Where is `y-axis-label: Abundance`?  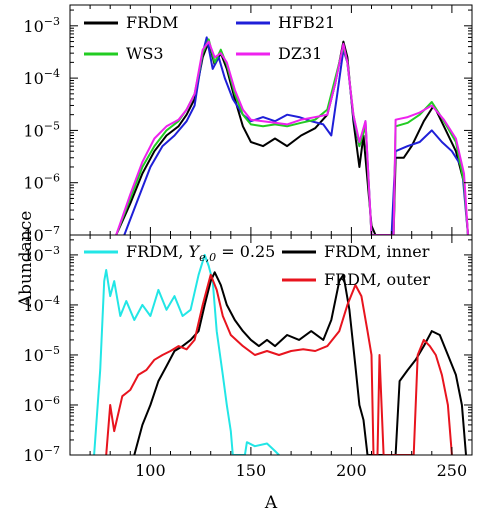
y-axis-label: Abundance is located at coordinates (26, 260).